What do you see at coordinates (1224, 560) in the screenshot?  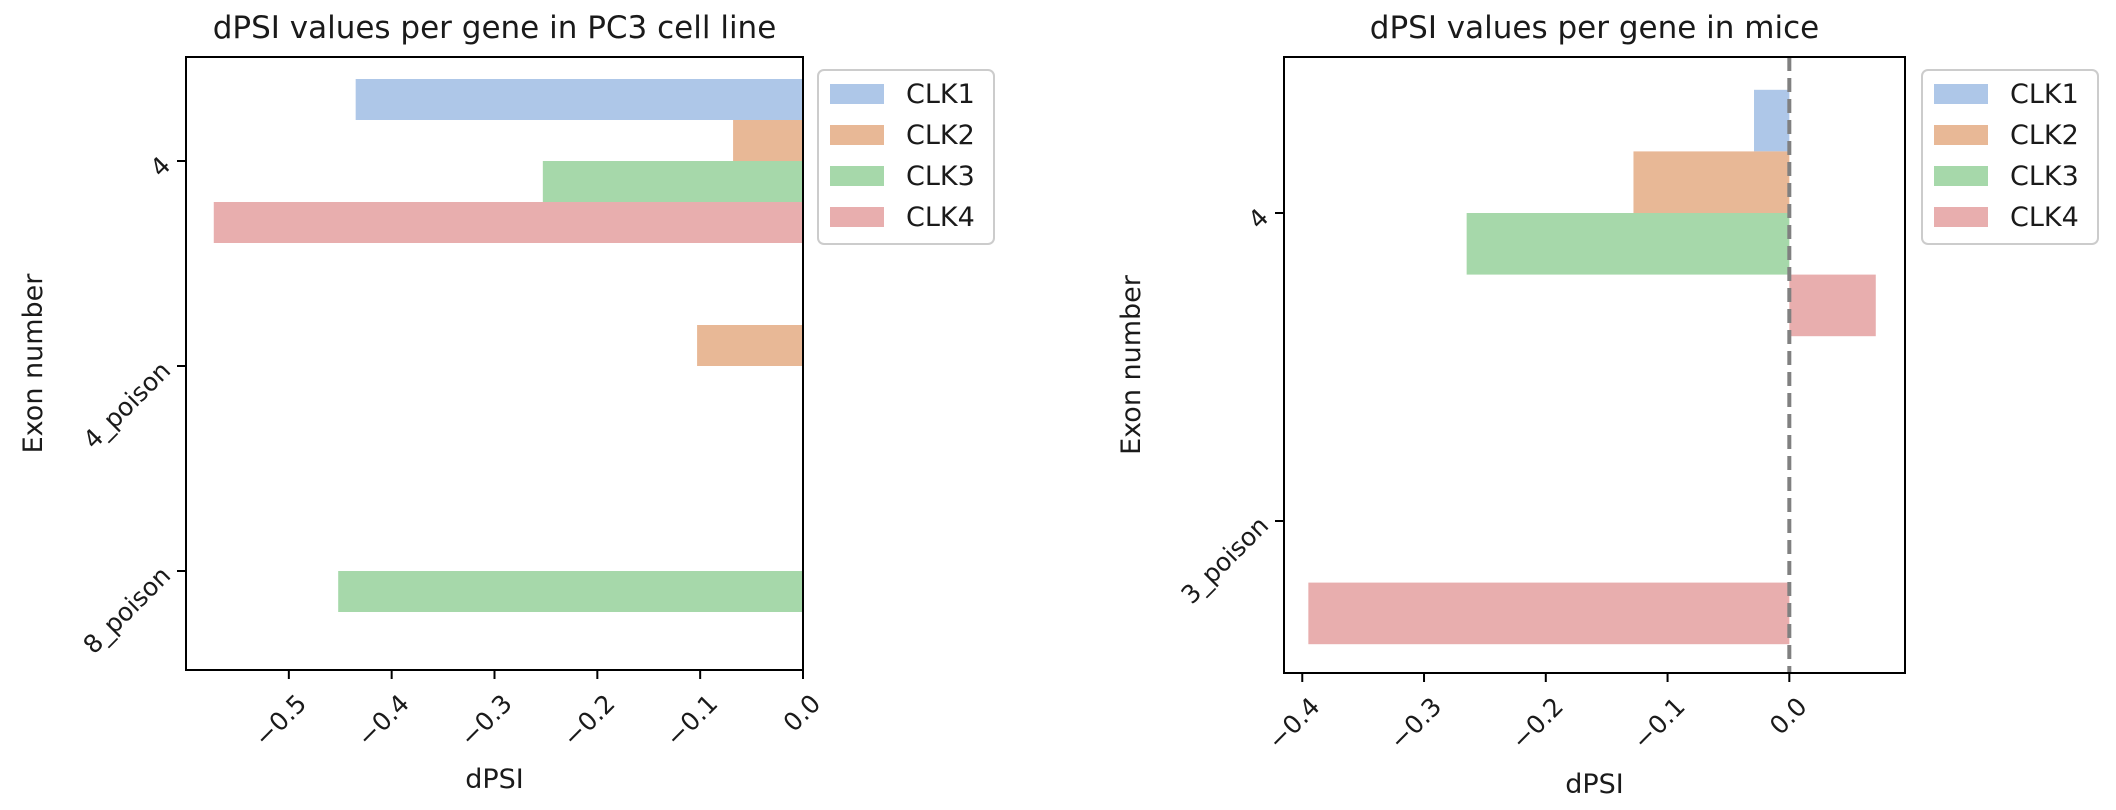 I see `chart-1-y-tick-label: 3_poison` at bounding box center [1224, 560].